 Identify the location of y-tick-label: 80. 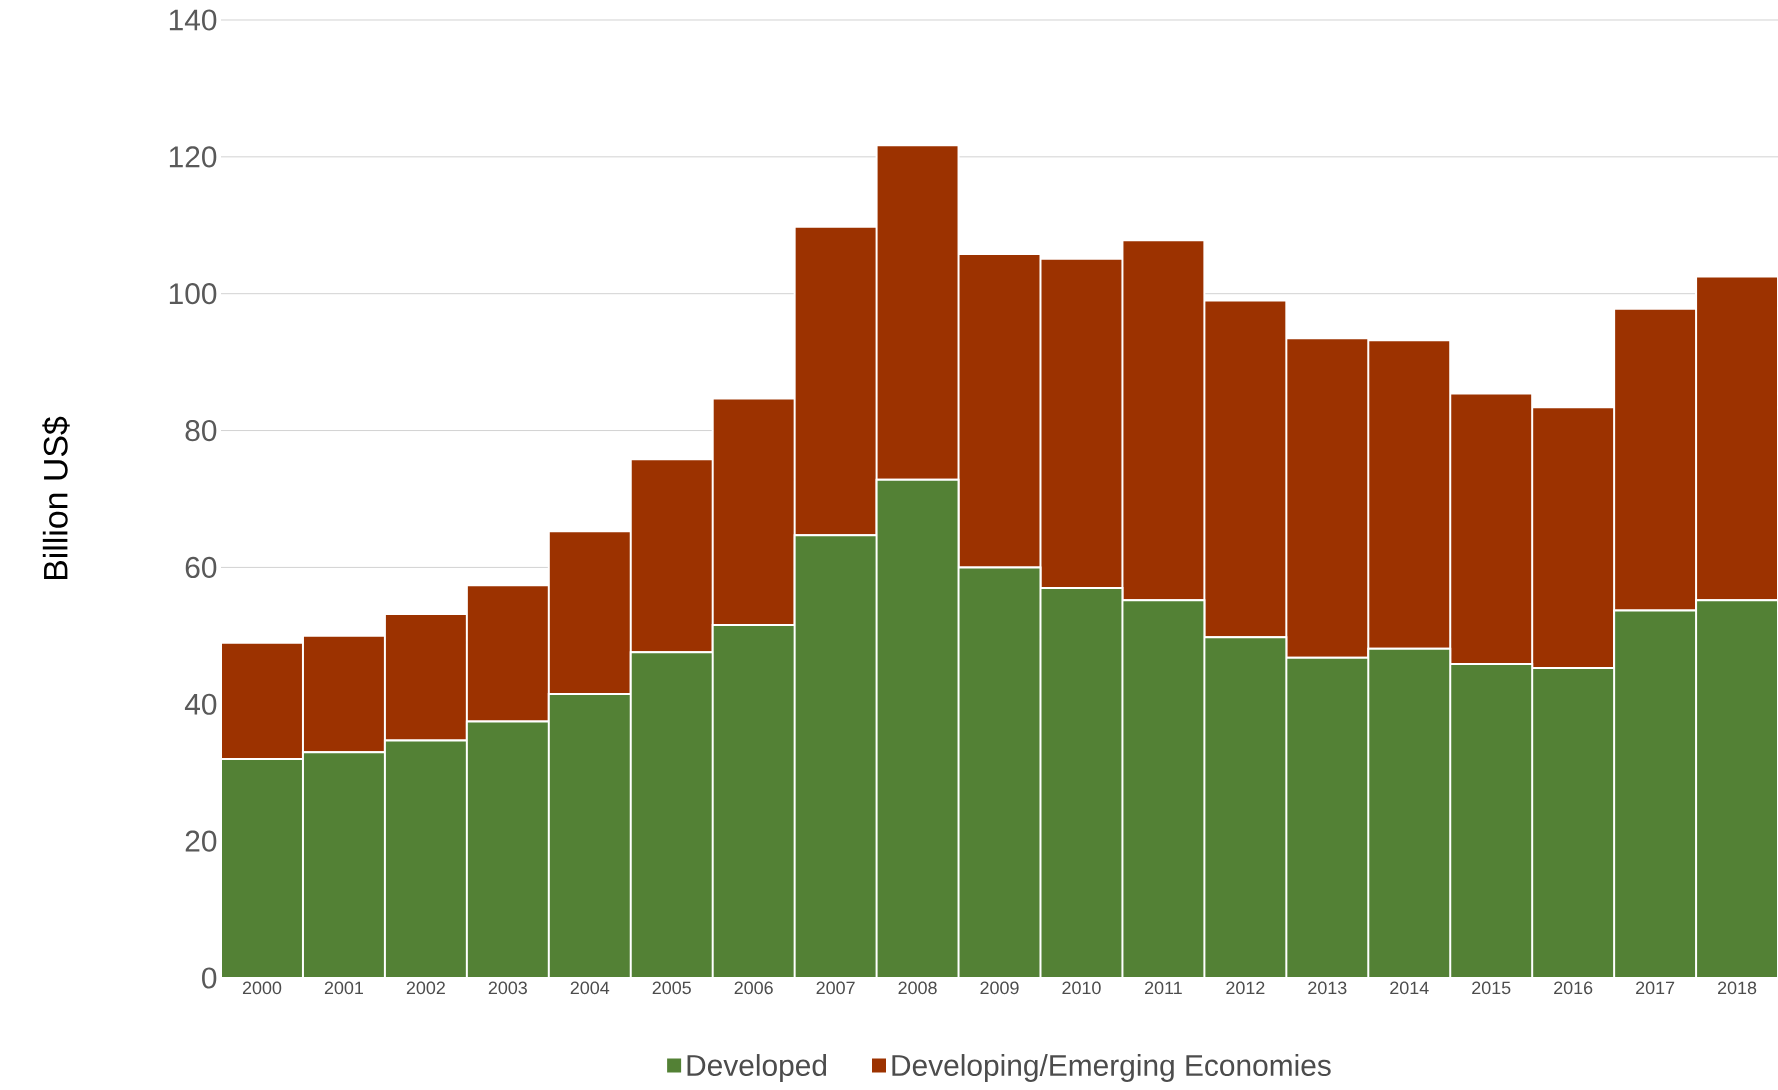
(201, 430).